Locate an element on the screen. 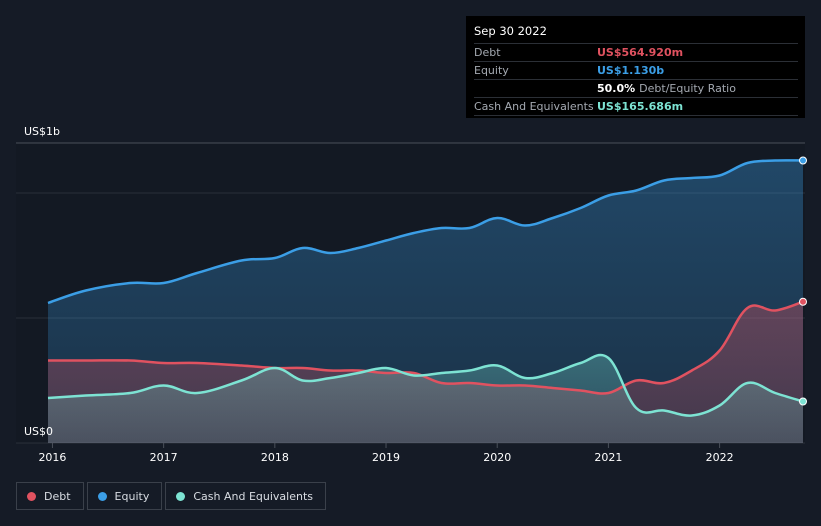 The width and height of the screenshot is (821, 526). tooltip-sub: Debt/Equity Ratio is located at coordinates (687, 88).